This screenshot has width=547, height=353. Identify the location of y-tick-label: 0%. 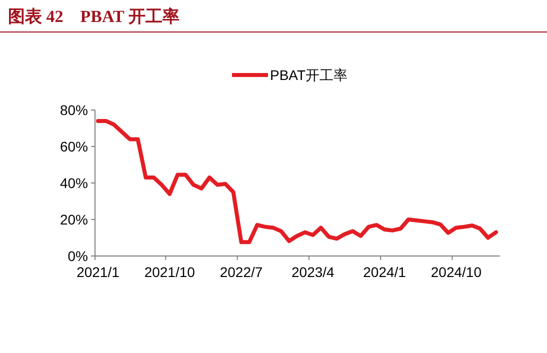
(78, 256).